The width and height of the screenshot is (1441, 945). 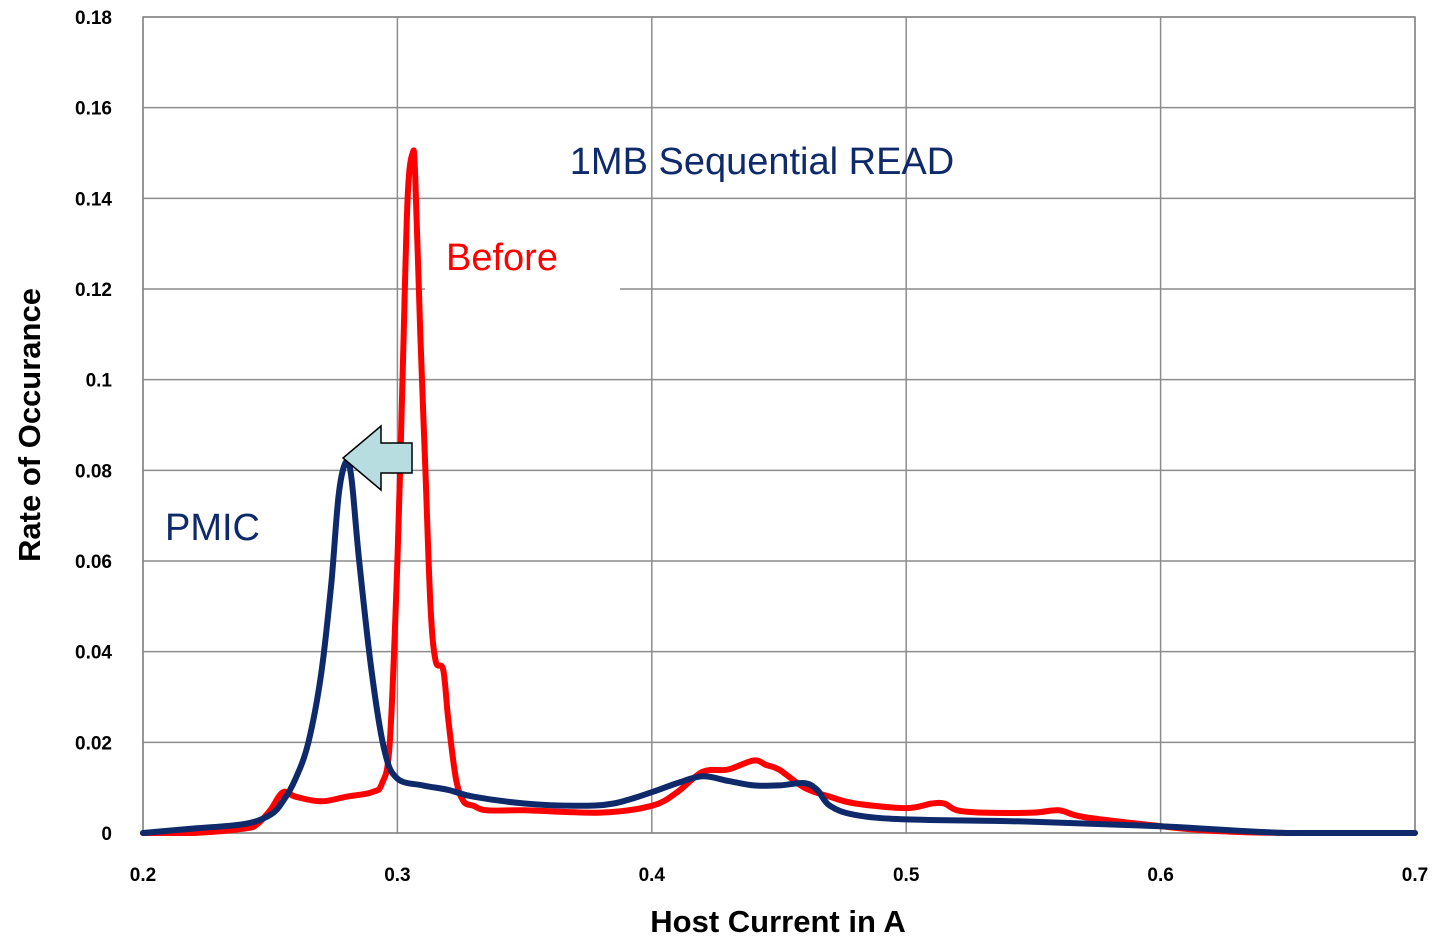 I want to click on x-tick-label: 0.4, so click(x=652, y=875).